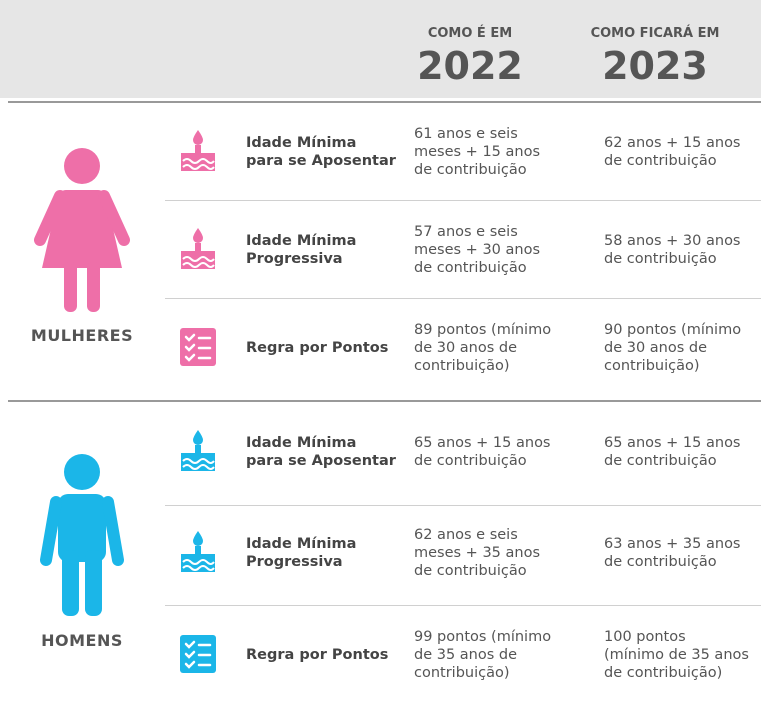  Describe the element at coordinates (672, 250) in the screenshot. I see `value-2023: 58 anos + 30 anos de contribuição` at that location.